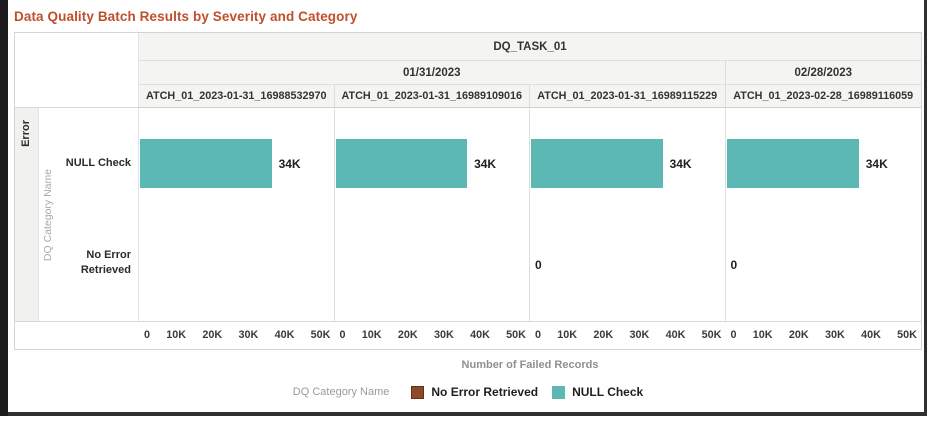  I want to click on null-check-swatch-icon, so click(559, 392).